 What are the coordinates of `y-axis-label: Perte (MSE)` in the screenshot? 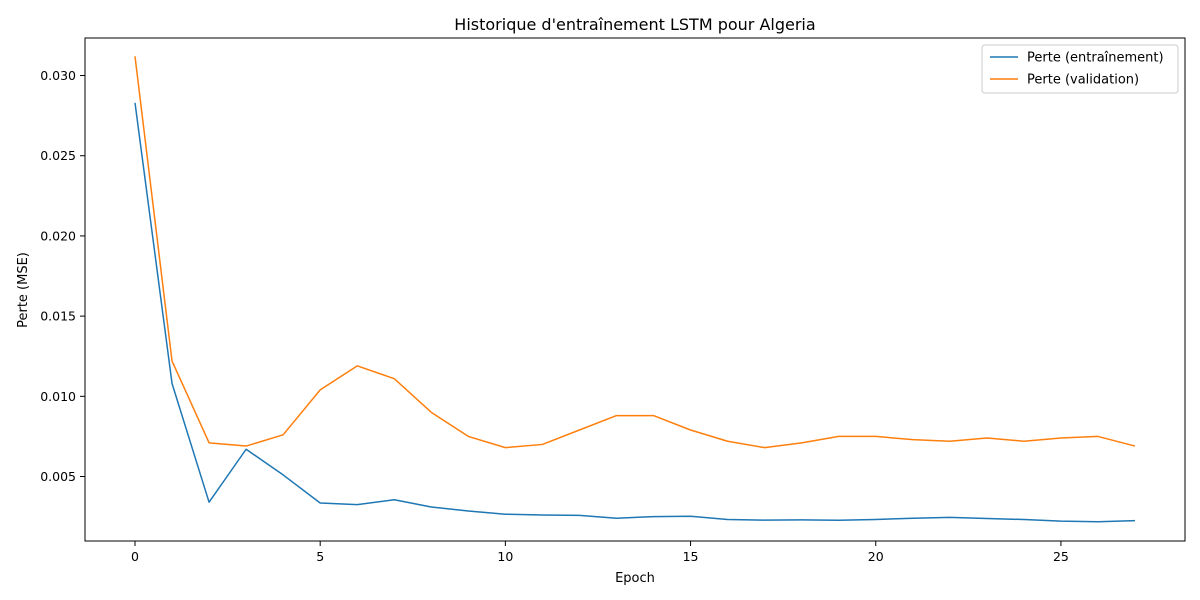 It's located at (23, 290).